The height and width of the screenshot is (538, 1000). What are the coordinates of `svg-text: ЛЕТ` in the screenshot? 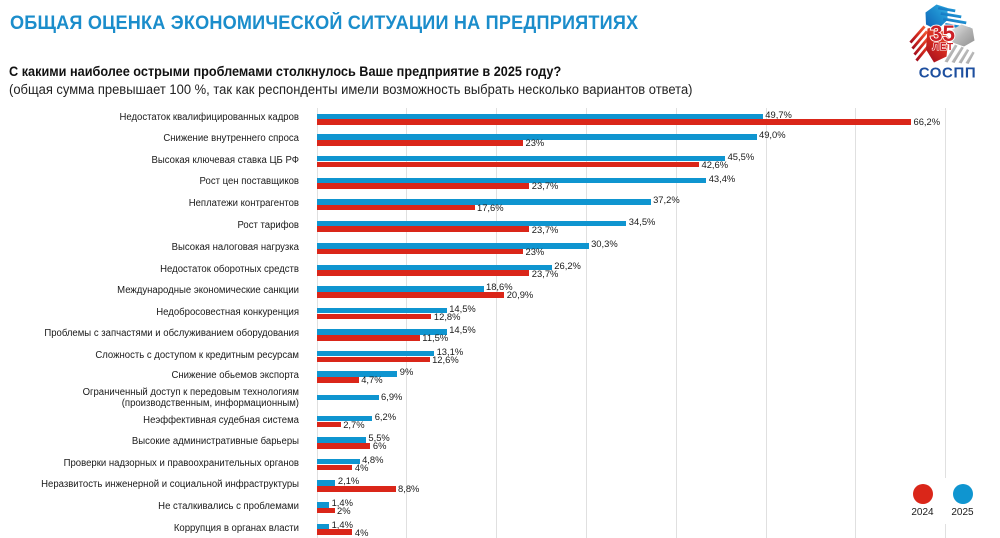 It's located at (942, 47).